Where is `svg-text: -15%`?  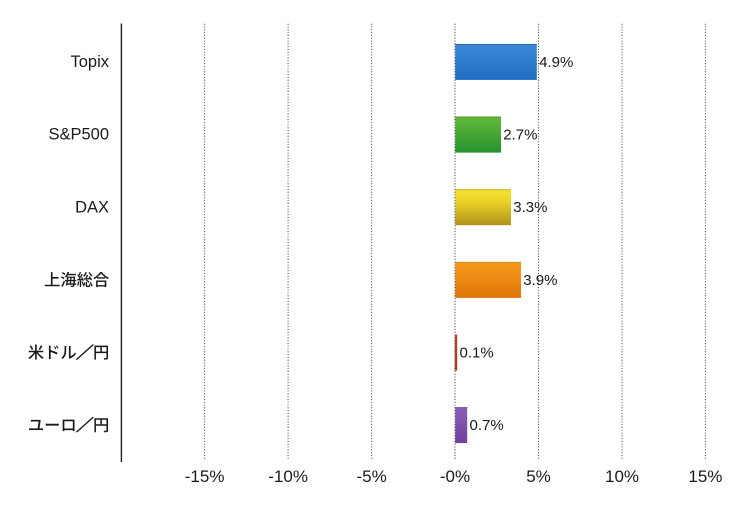 svg-text: -15% is located at coordinates (205, 476).